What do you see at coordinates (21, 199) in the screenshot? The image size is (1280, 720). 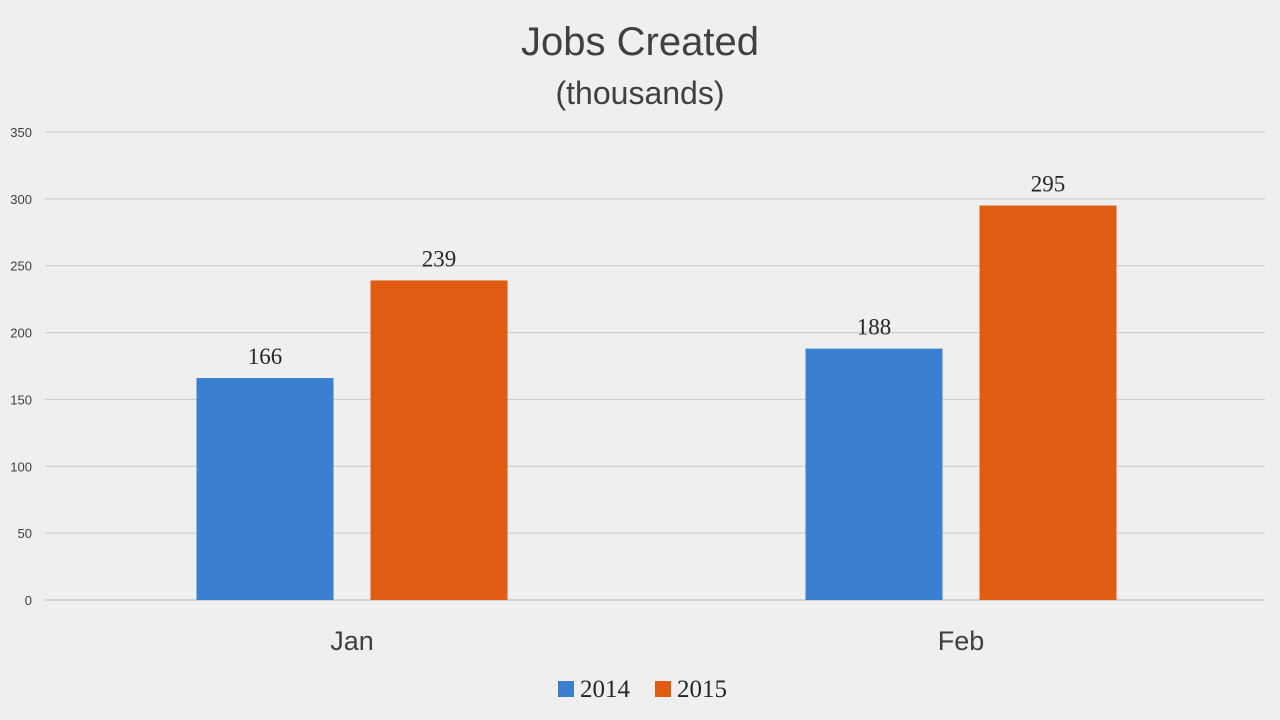 I see `y-tick-label: 300` at bounding box center [21, 199].